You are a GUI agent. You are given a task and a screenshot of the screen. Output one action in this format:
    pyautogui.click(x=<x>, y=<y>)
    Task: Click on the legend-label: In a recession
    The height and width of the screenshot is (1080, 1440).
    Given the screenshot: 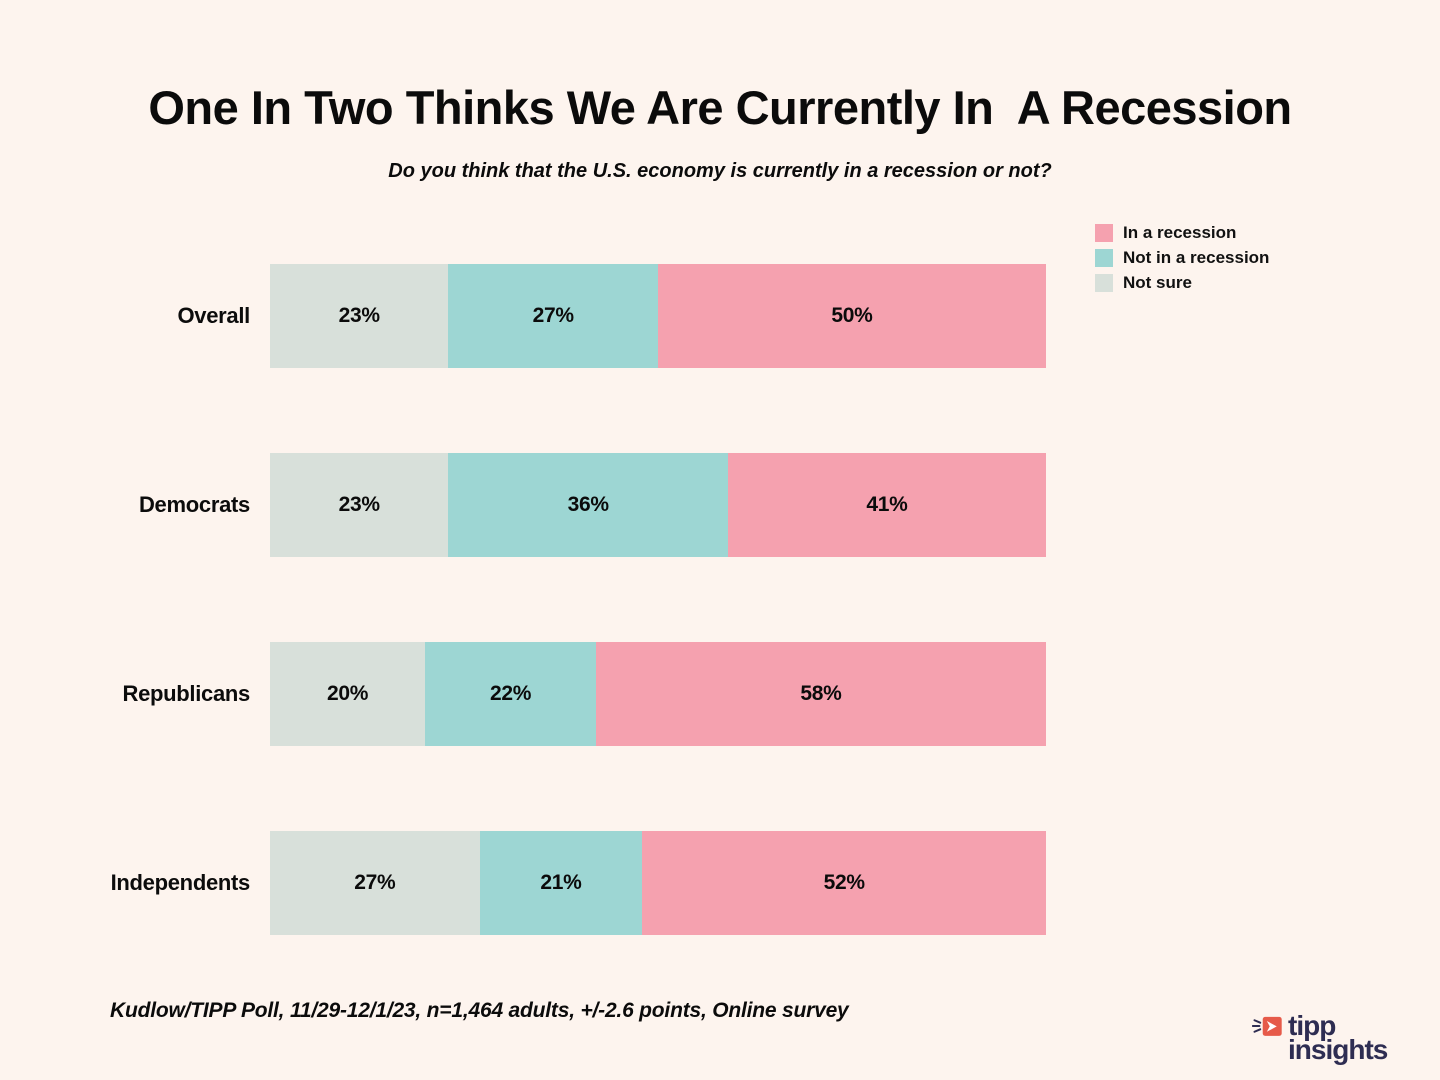 What is the action you would take?
    pyautogui.click(x=1180, y=232)
    